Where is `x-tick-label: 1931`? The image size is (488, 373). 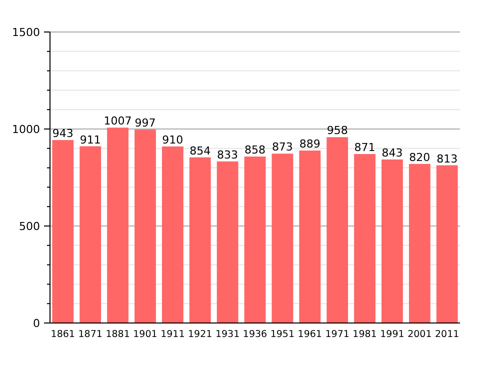
x-tick-label: 1931 is located at coordinates (227, 334).